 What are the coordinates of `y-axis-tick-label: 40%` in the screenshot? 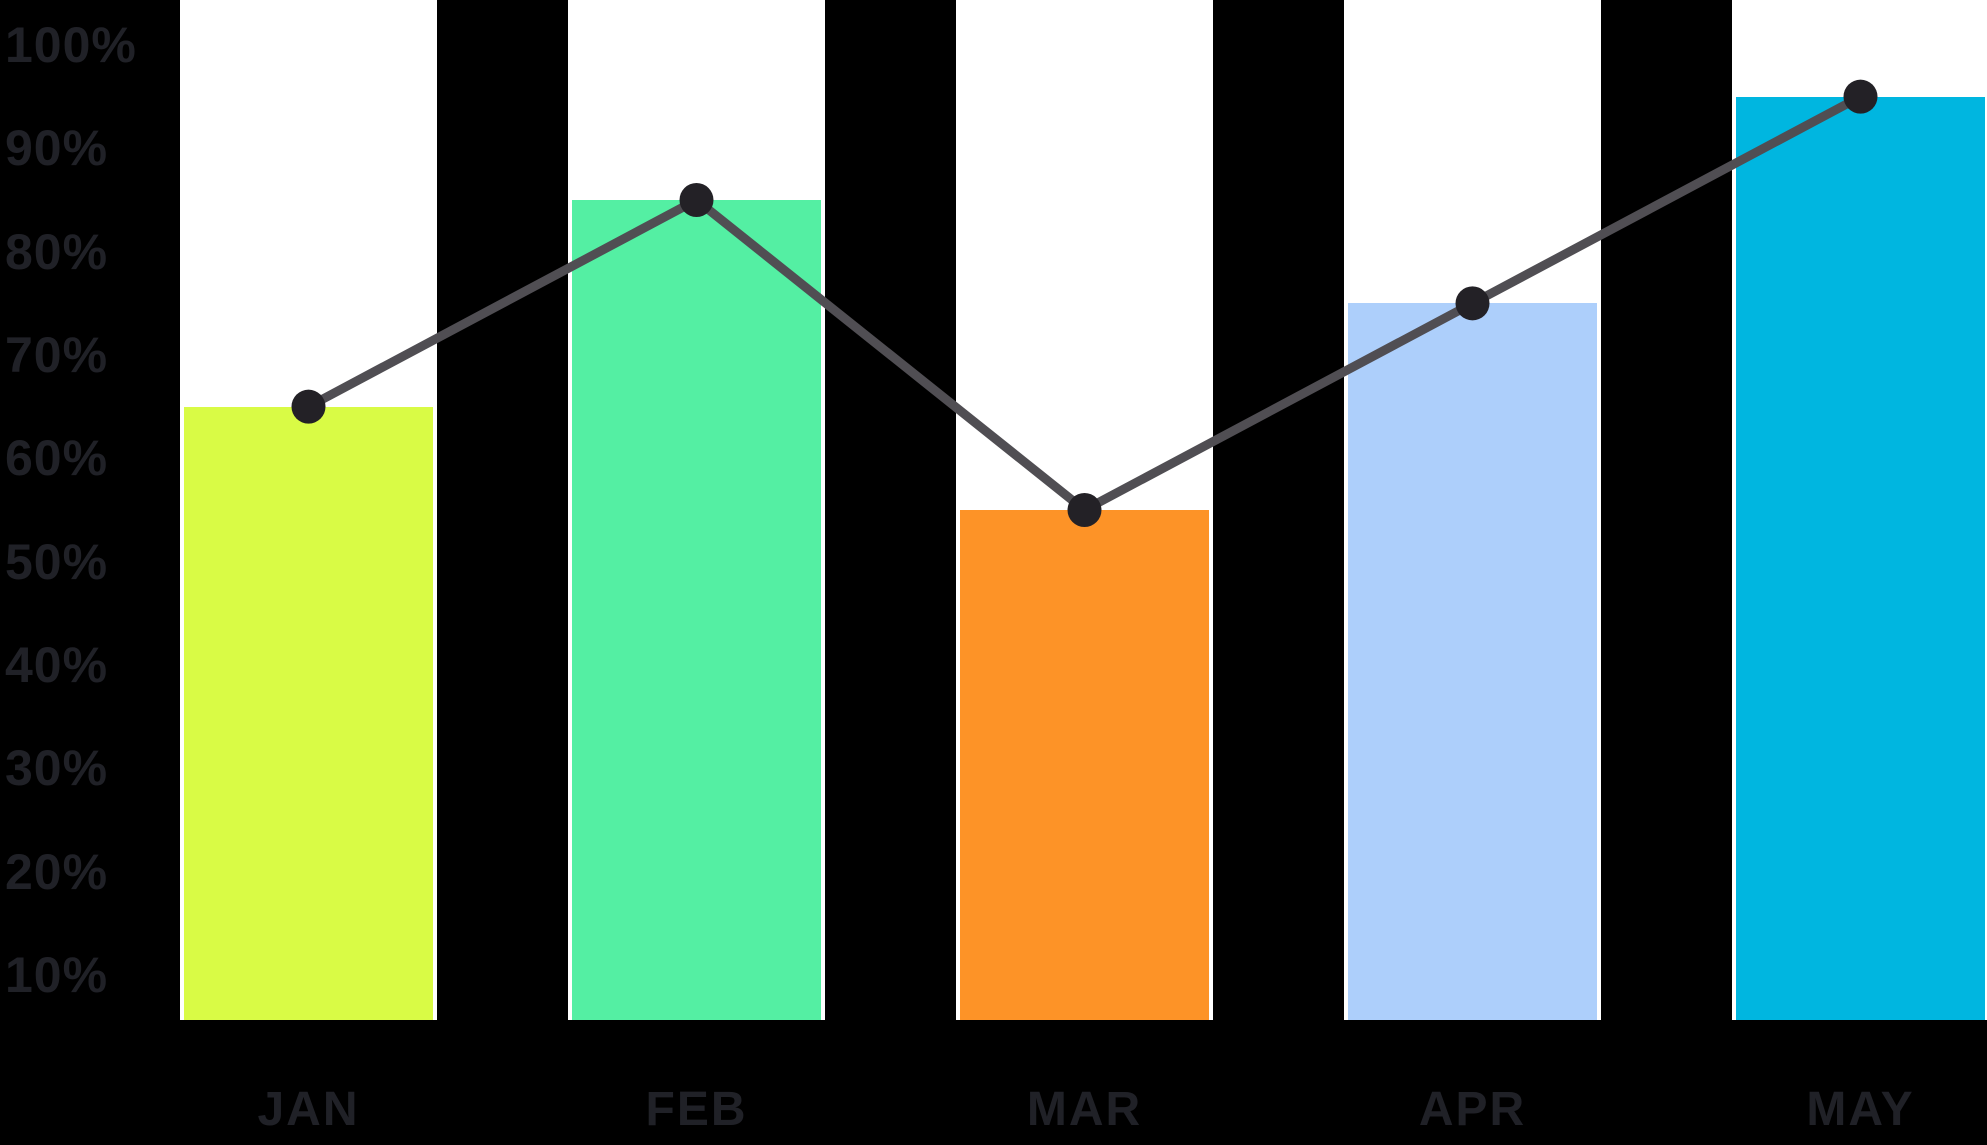 It's located at (57, 665).